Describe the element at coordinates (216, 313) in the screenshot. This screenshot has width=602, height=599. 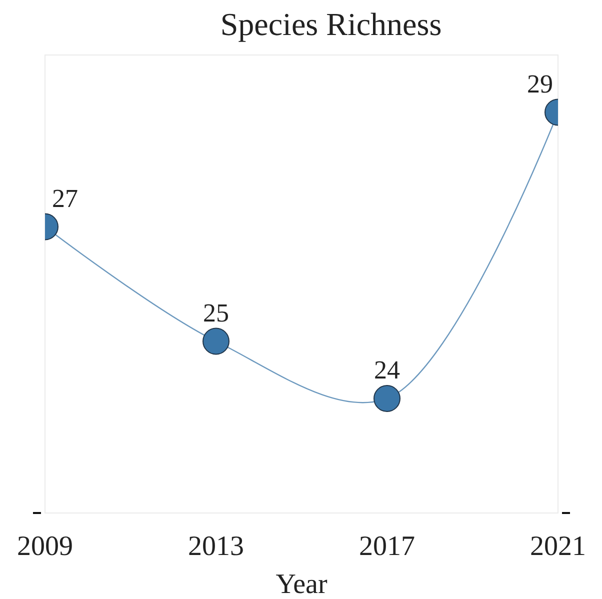
I see `data-label: 25` at that location.